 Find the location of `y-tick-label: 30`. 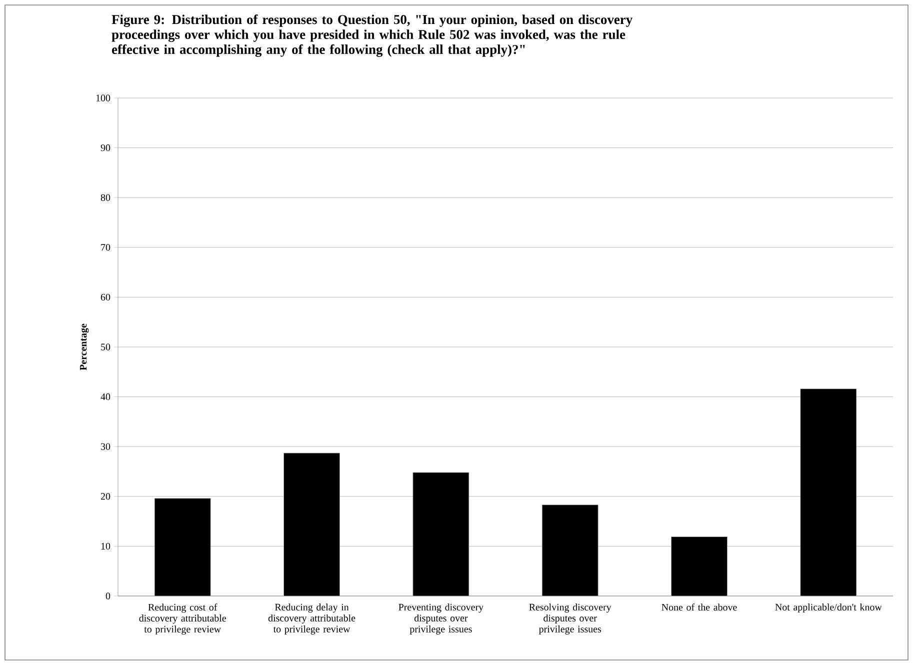

y-tick-label: 30 is located at coordinates (105, 446).